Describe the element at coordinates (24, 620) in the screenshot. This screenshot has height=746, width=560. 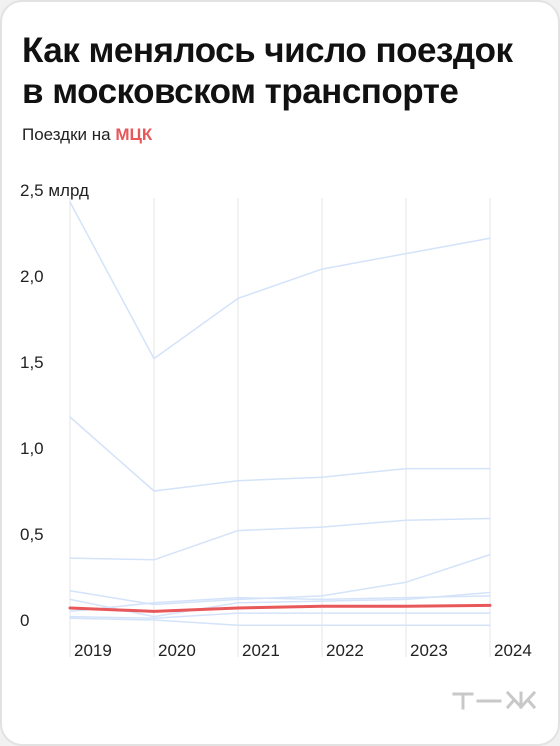
I see `y-tick-label: 0` at that location.